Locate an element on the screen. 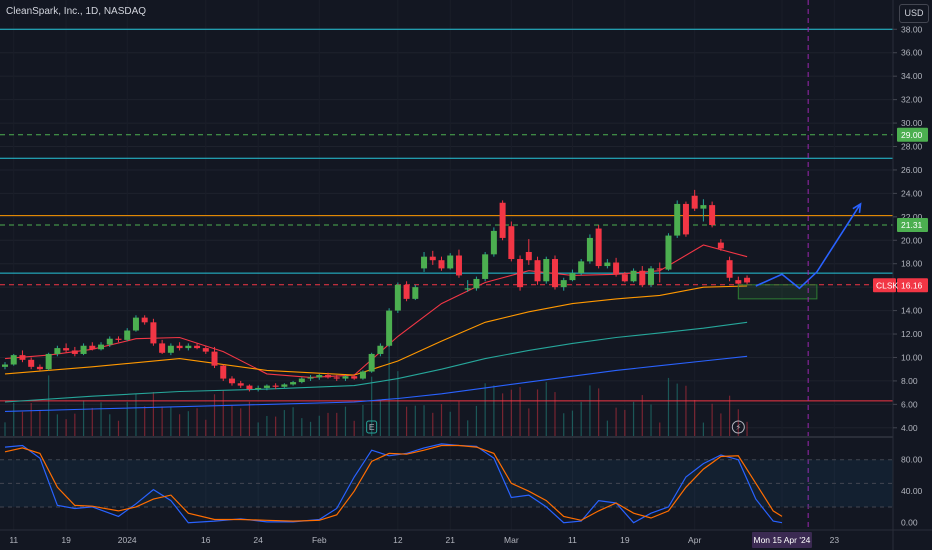 This screenshot has width=932, height=550. price-tag is located at coordinates (912, 134).